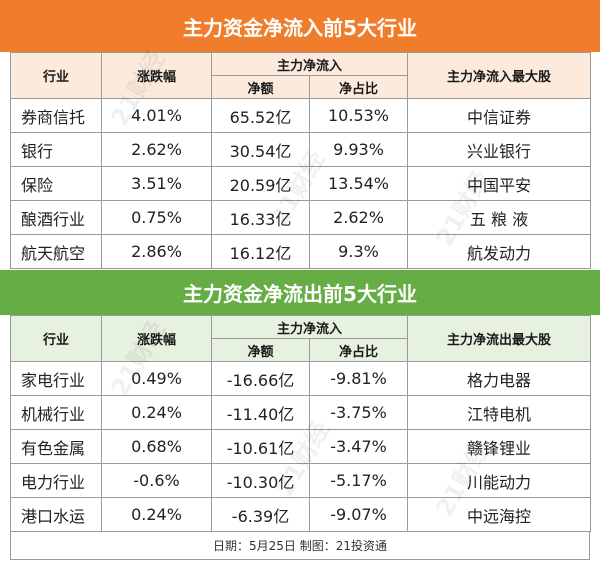 This screenshot has height=569, width=600. What do you see at coordinates (358, 183) in the screenshot?
I see `cell-net-ratio: 13.54%` at bounding box center [358, 183].